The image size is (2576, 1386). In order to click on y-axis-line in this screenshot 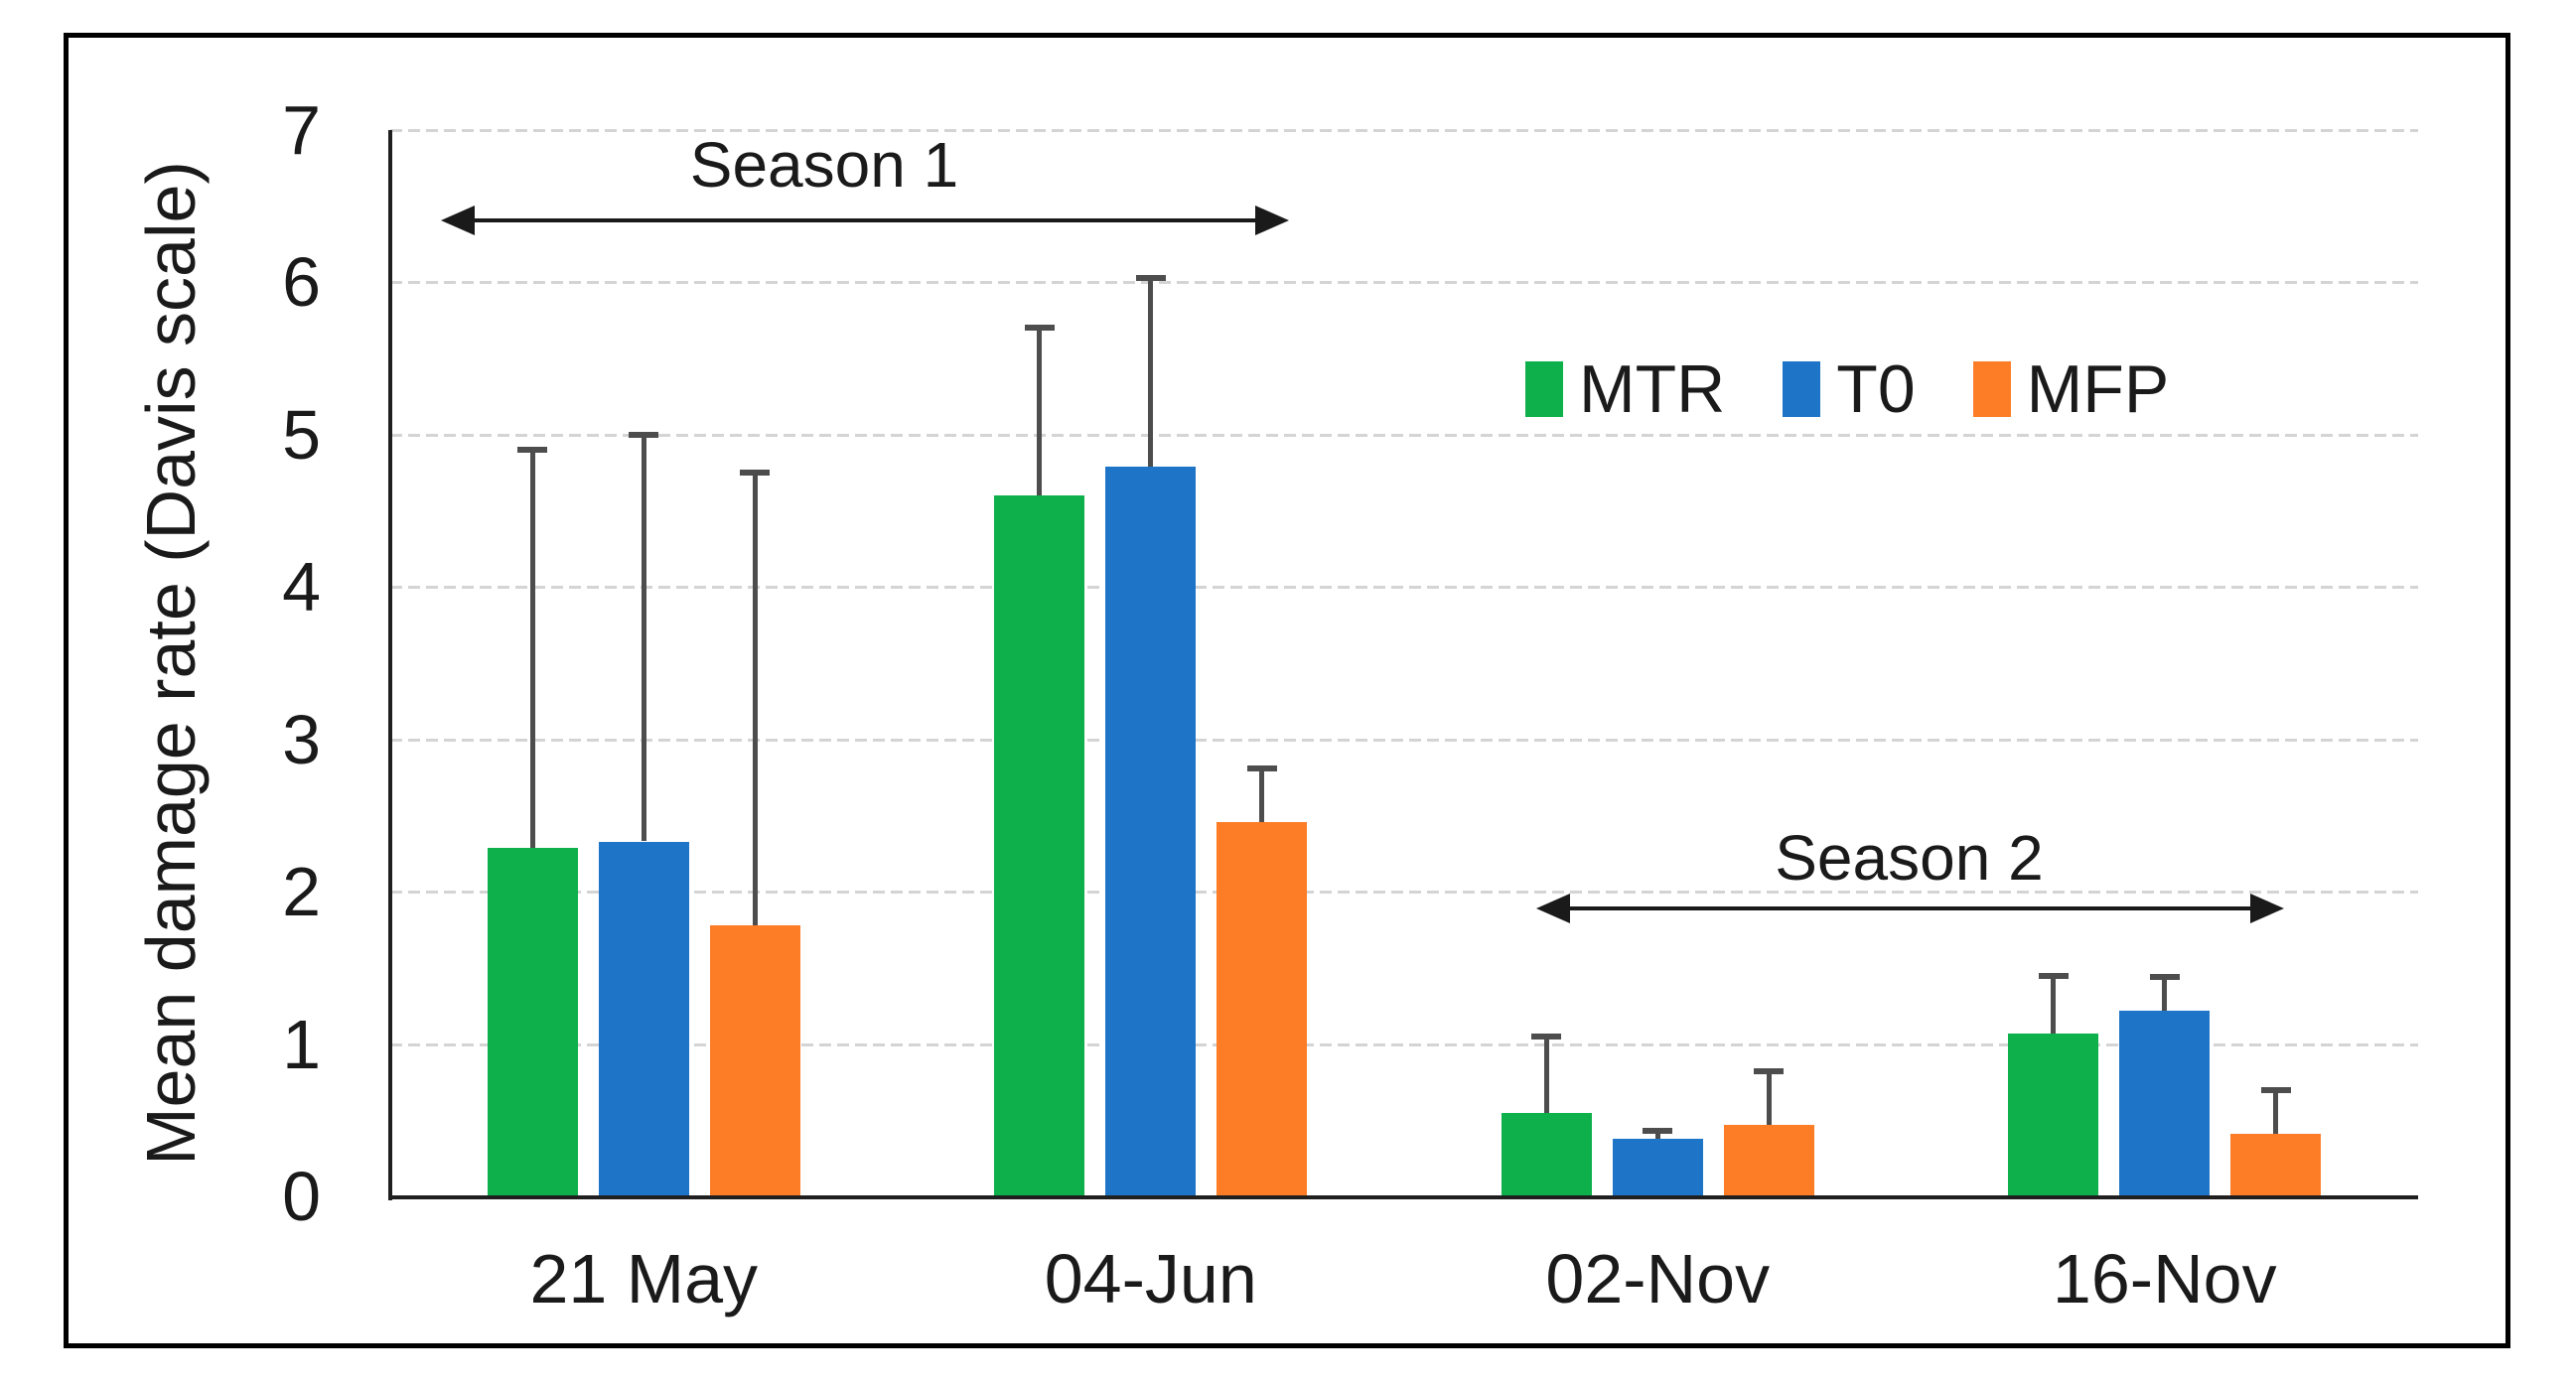, I will do `click(390, 665)`.